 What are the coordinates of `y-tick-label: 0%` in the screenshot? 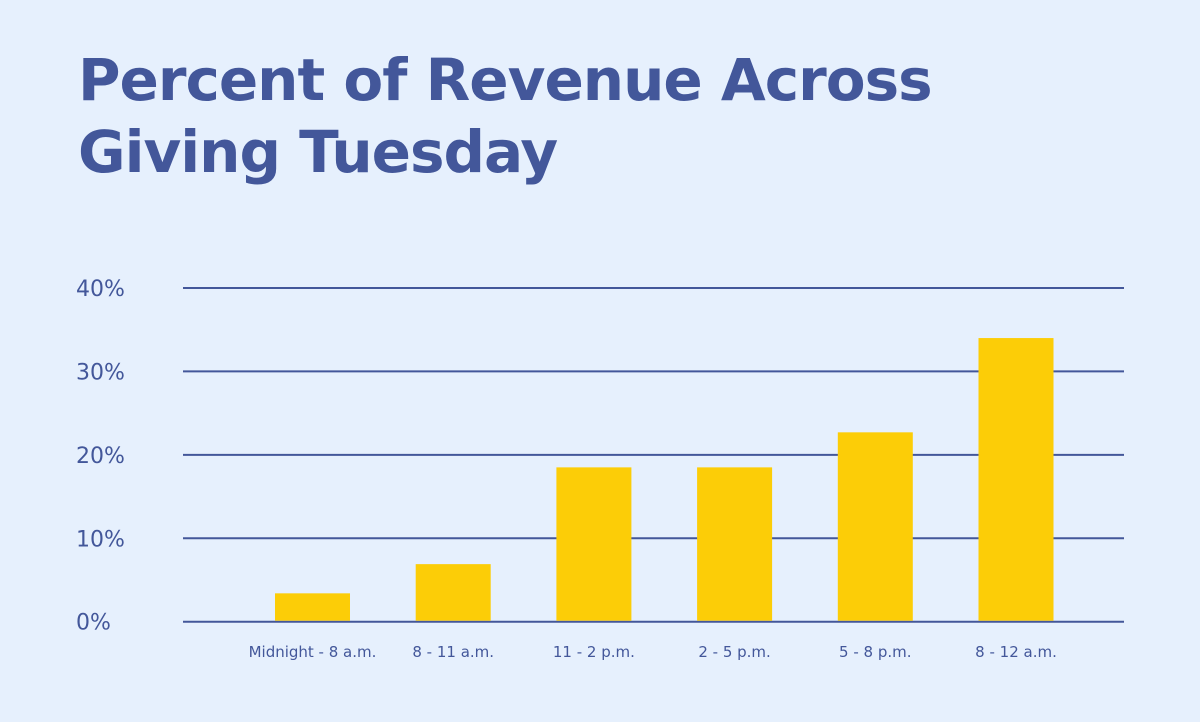 It's located at (93, 623).